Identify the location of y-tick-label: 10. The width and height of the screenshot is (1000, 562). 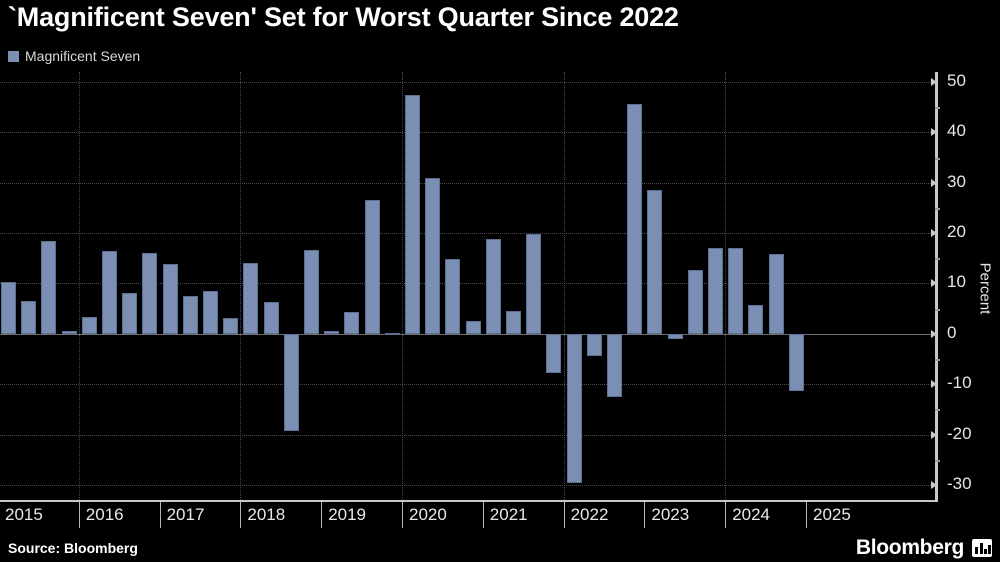
(956, 282).